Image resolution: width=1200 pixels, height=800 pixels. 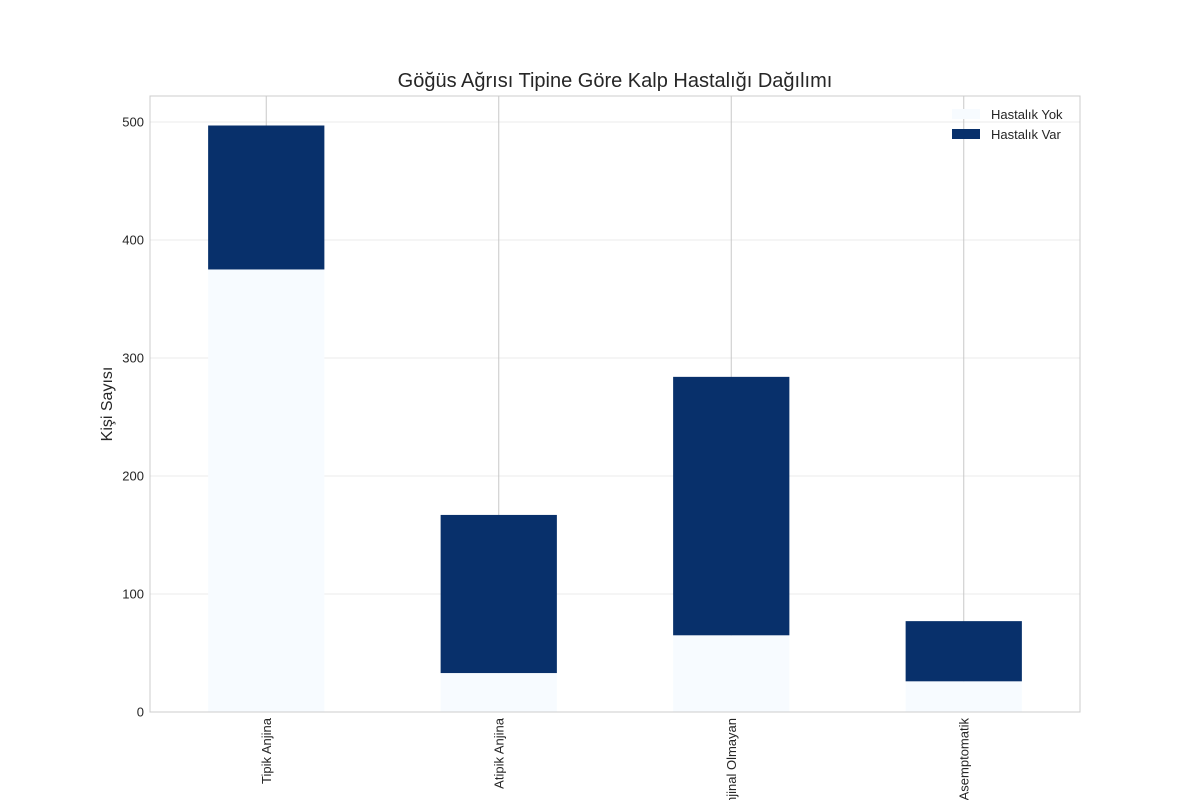 What do you see at coordinates (133, 593) in the screenshot?
I see `y-tick-label: 100` at bounding box center [133, 593].